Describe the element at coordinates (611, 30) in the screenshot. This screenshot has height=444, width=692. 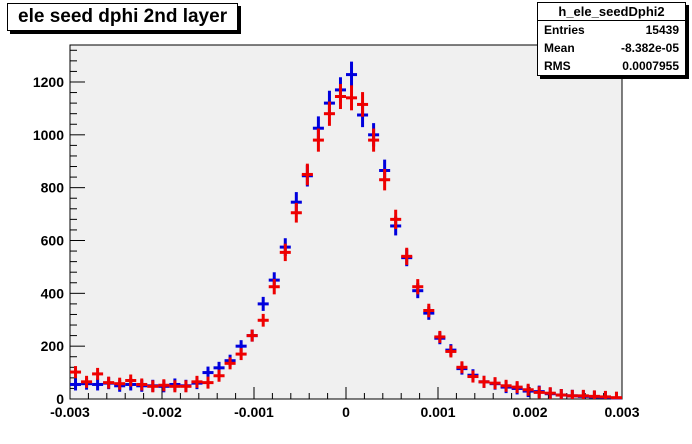
I see `stats-row-entries: Entries 15439` at that location.